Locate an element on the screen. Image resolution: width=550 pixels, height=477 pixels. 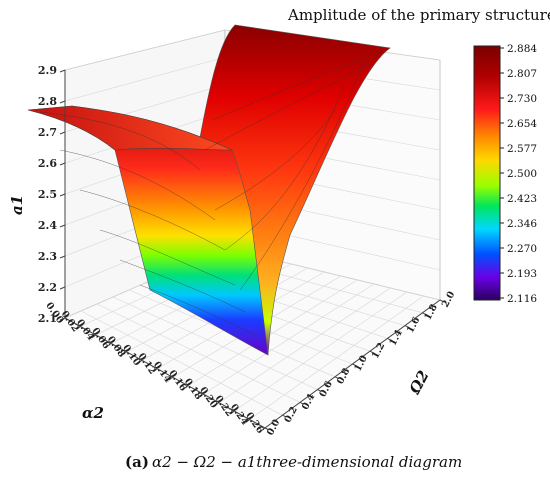
z-axis-ticks: 2.1 2.2 2.3 2.4 2.5 2.6 2.7 2.8 2.9 is located at coordinates (52, 194).